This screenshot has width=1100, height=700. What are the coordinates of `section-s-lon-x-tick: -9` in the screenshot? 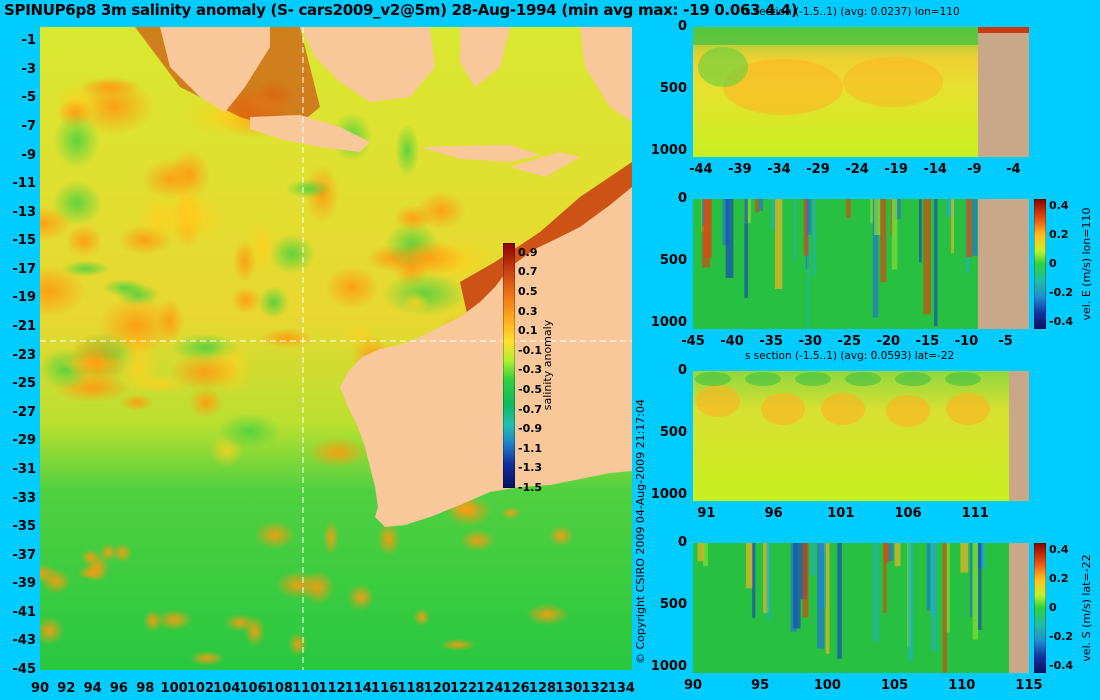 It's located at (974, 169).